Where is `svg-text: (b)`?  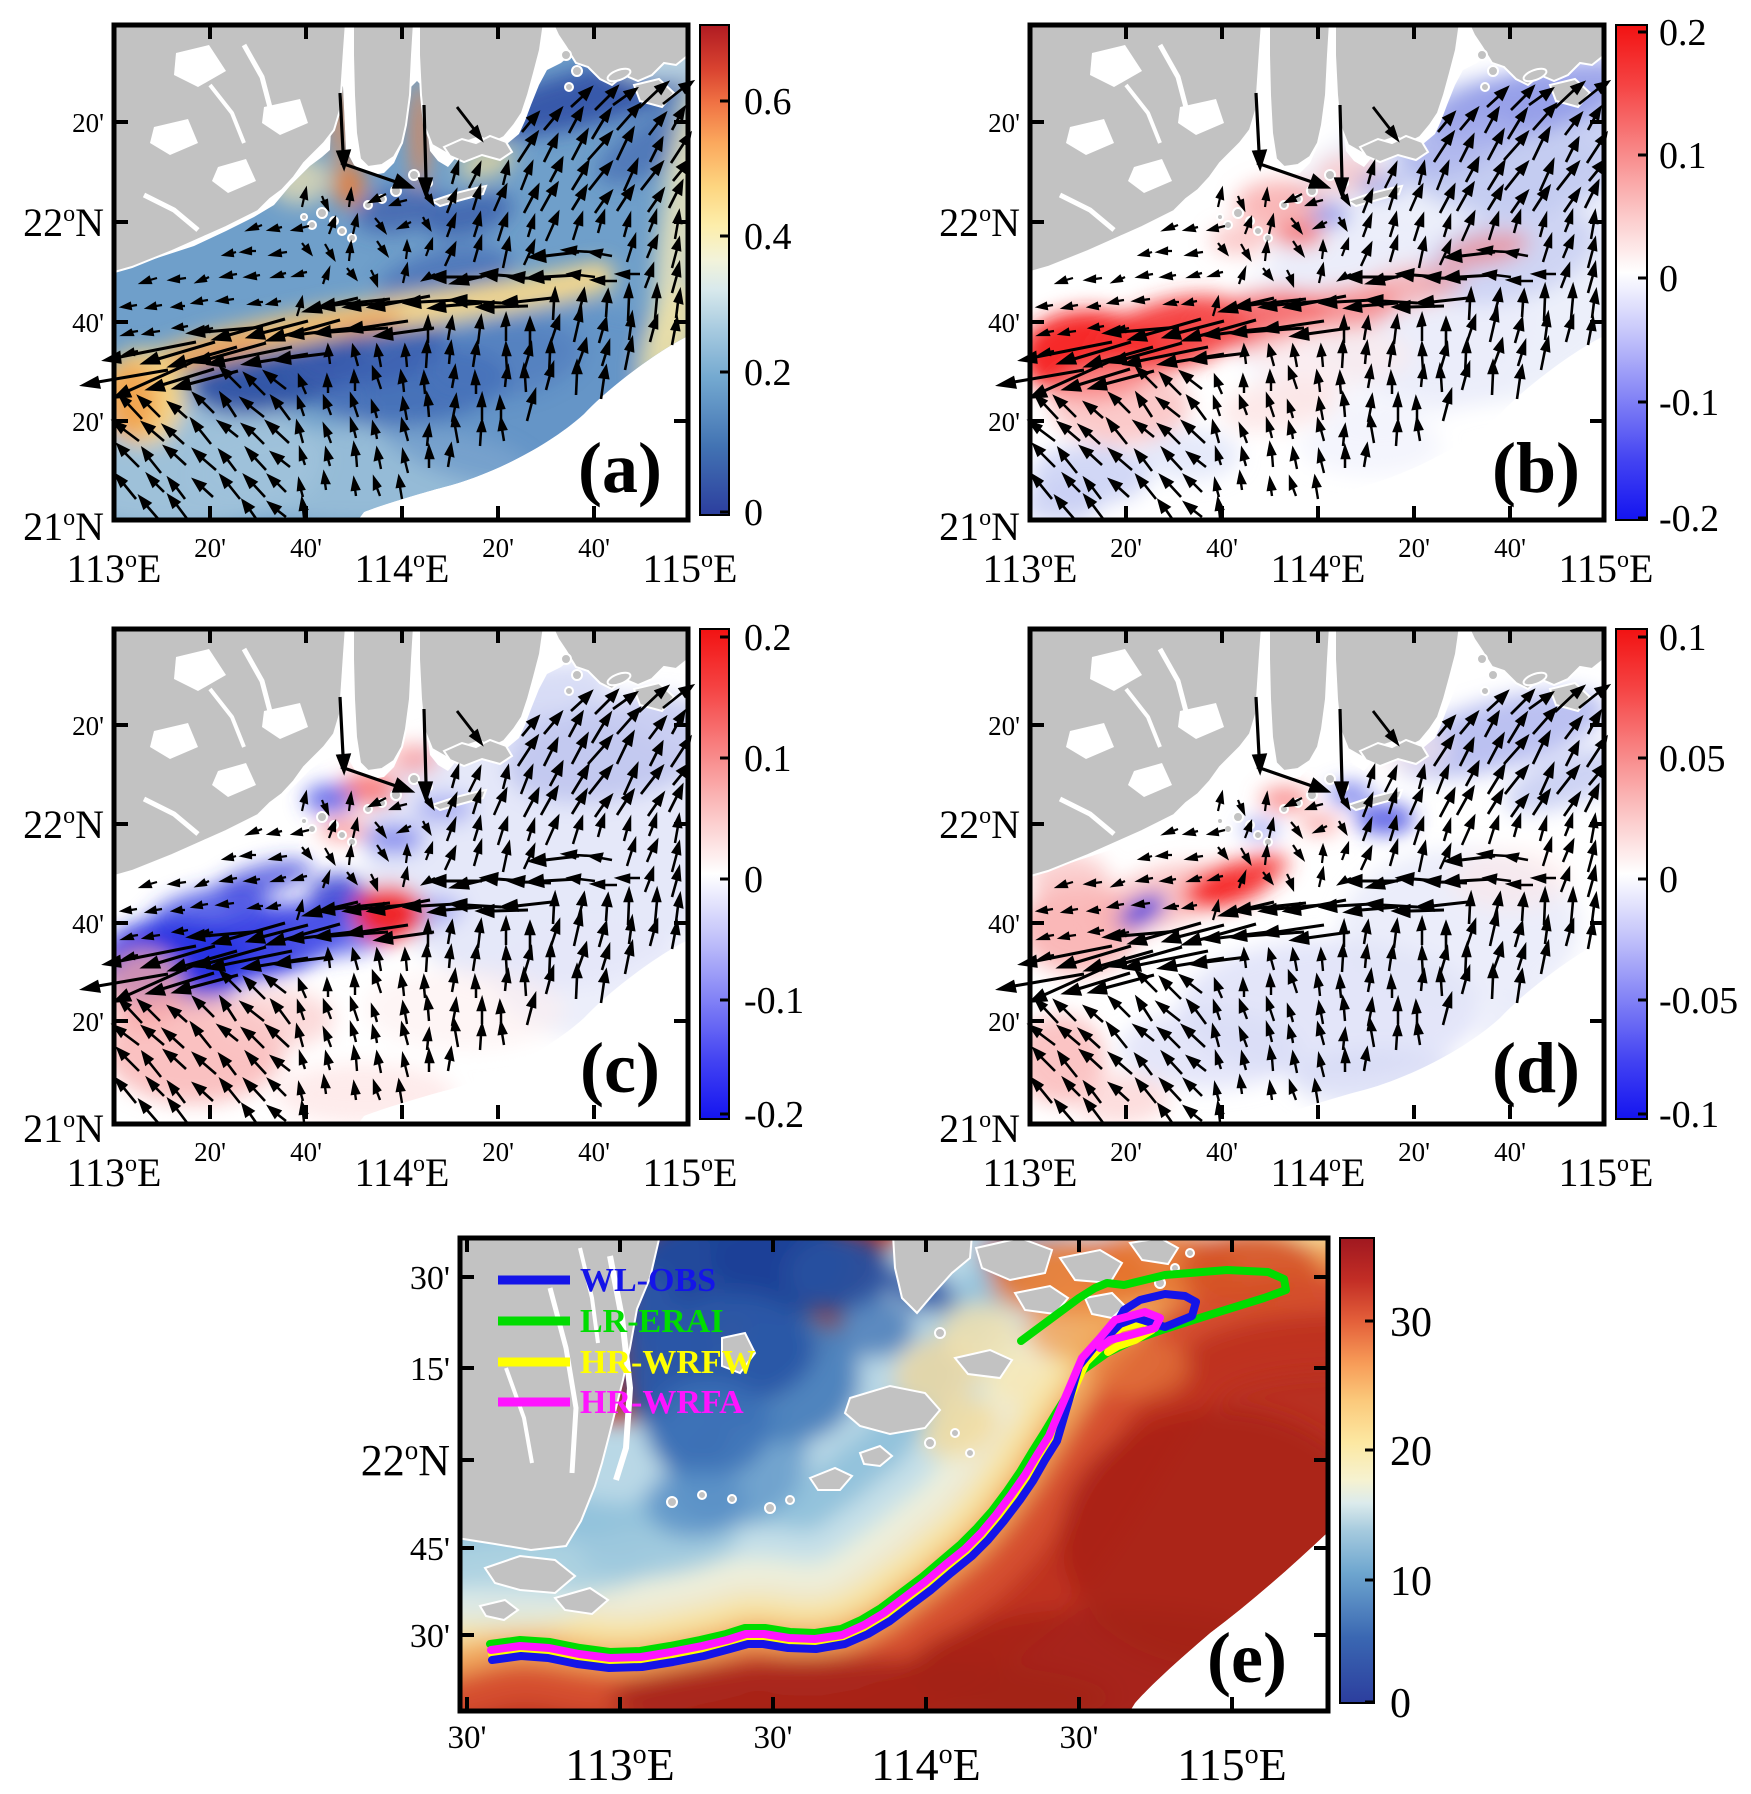
svg-text: (b) is located at coordinates (1536, 468).